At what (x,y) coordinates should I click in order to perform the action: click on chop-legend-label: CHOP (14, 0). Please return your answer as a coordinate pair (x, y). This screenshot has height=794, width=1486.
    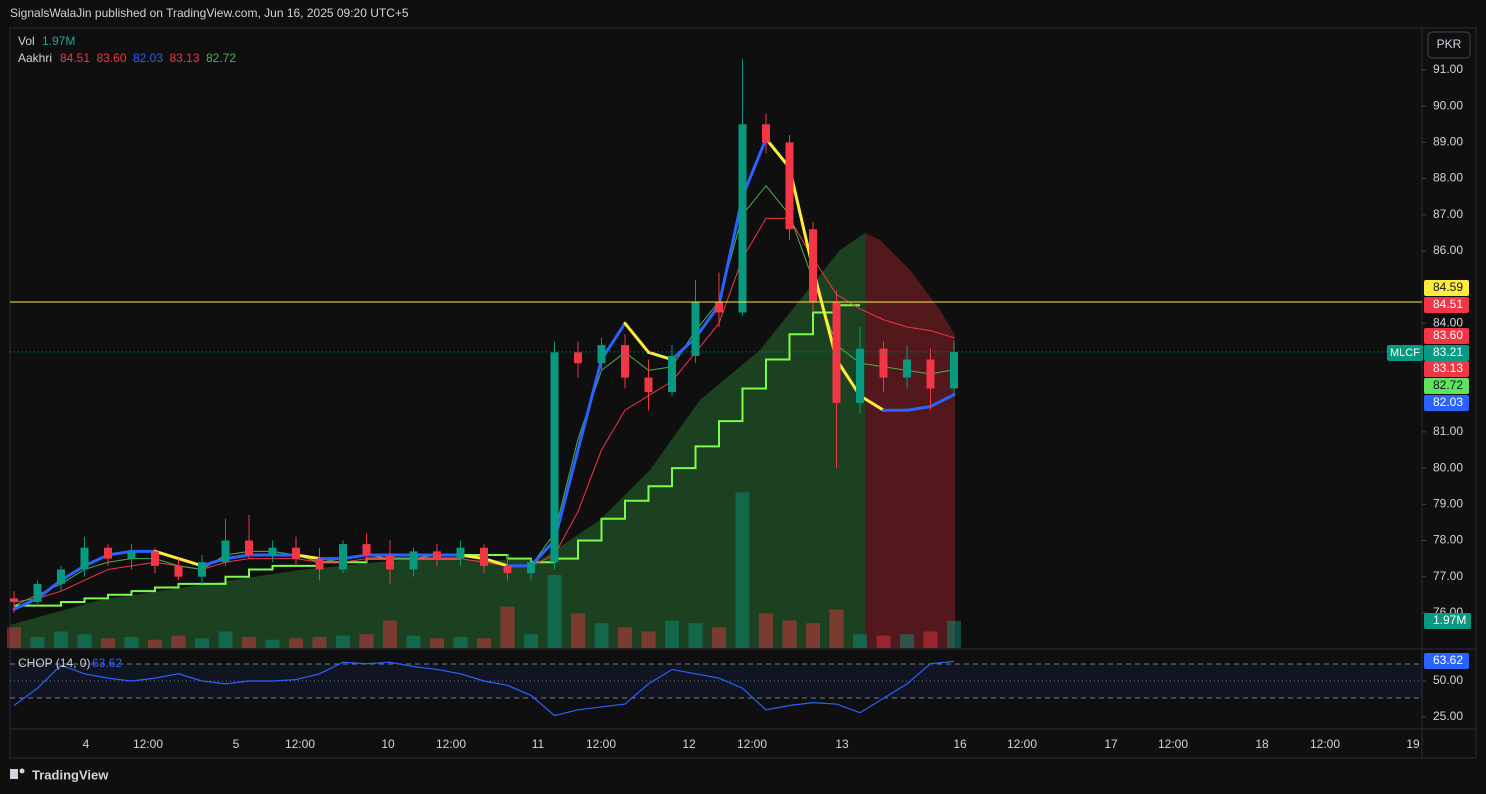
    Looking at the image, I should click on (54, 663).